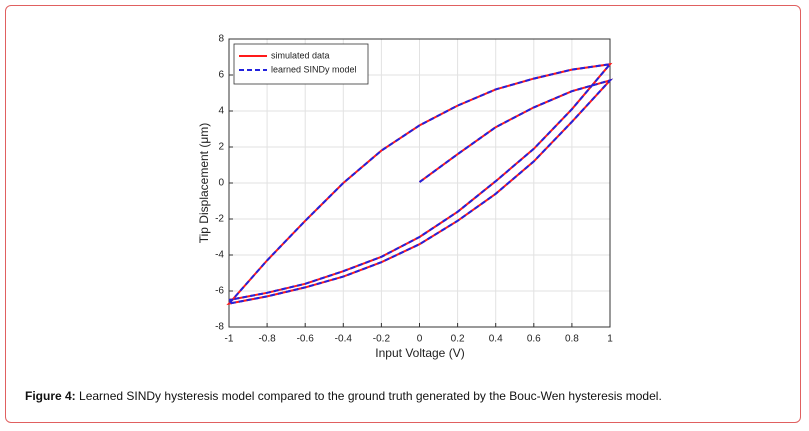  What do you see at coordinates (610, 339) in the screenshot?
I see `x-tick-label: 1` at bounding box center [610, 339].